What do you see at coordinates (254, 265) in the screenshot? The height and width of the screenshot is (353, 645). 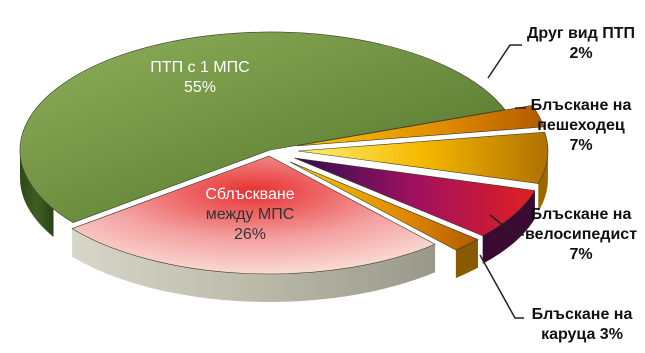 I see `slice-collision-side` at bounding box center [254, 265].